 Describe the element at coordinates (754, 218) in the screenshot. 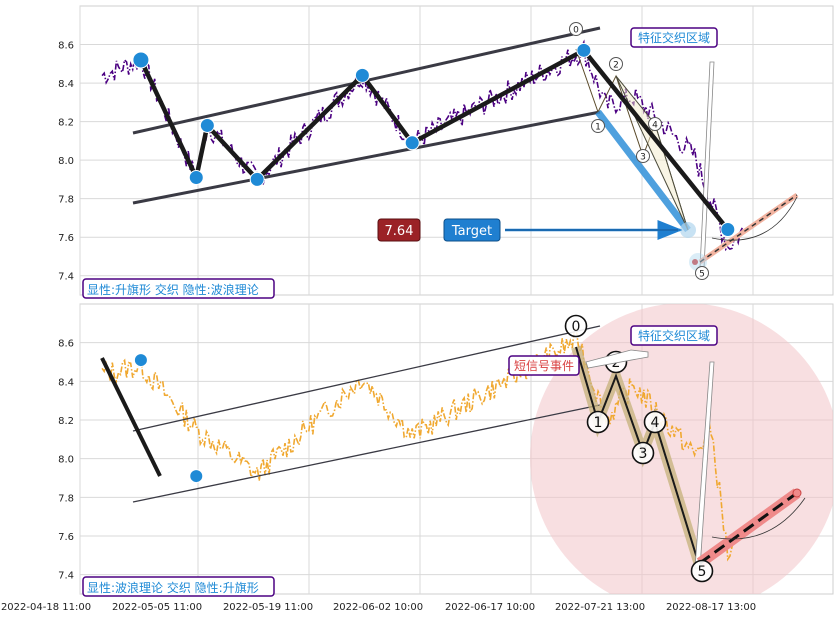

I see `top-projection-arc` at that location.